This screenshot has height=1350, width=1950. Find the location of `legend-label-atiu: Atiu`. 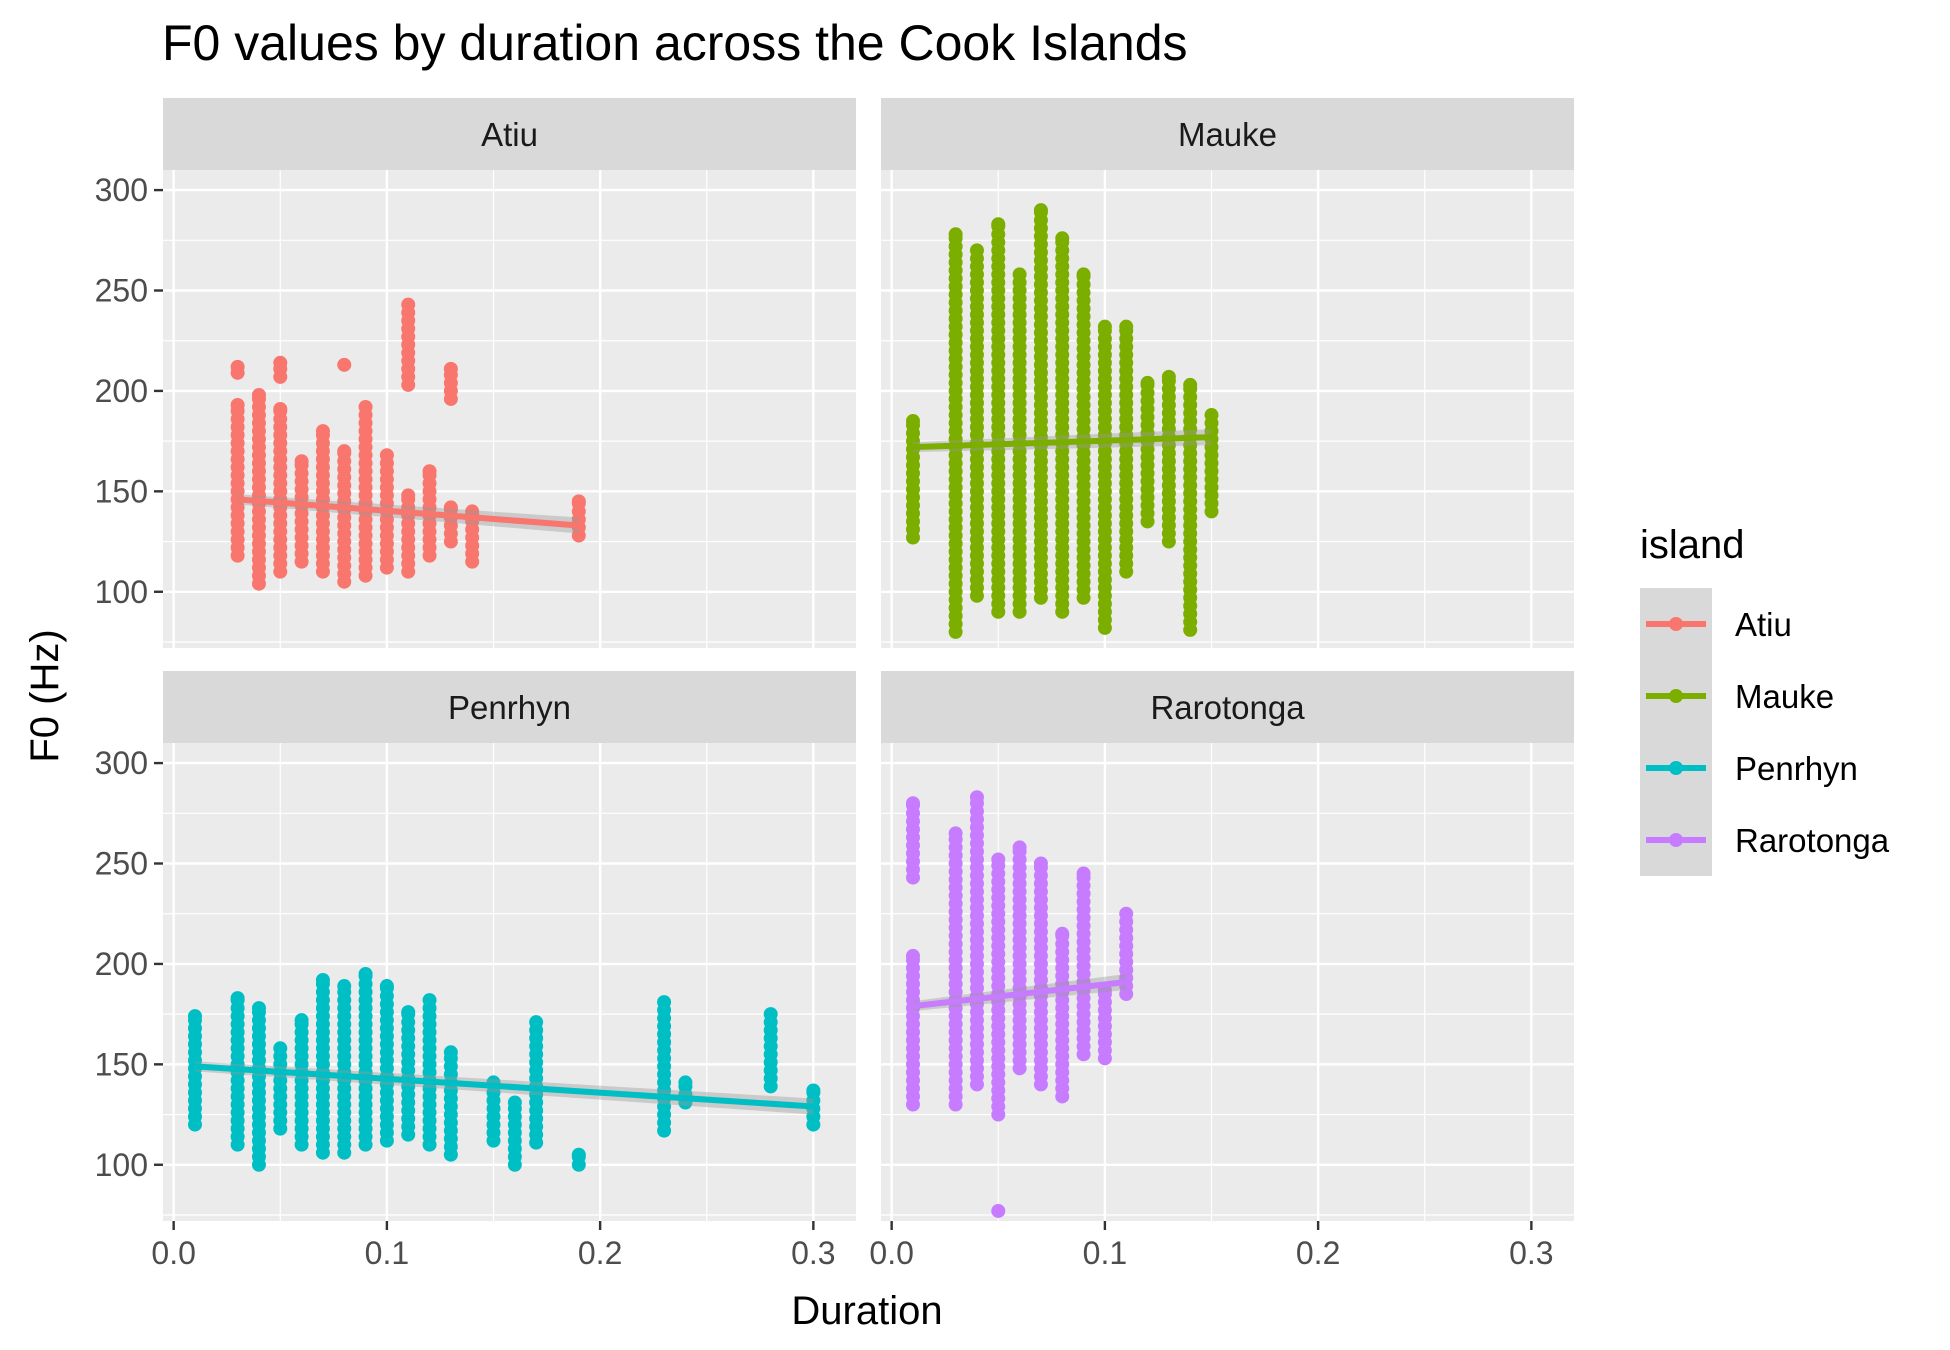

legend-label-atiu: Atiu is located at coordinates (1763, 624).